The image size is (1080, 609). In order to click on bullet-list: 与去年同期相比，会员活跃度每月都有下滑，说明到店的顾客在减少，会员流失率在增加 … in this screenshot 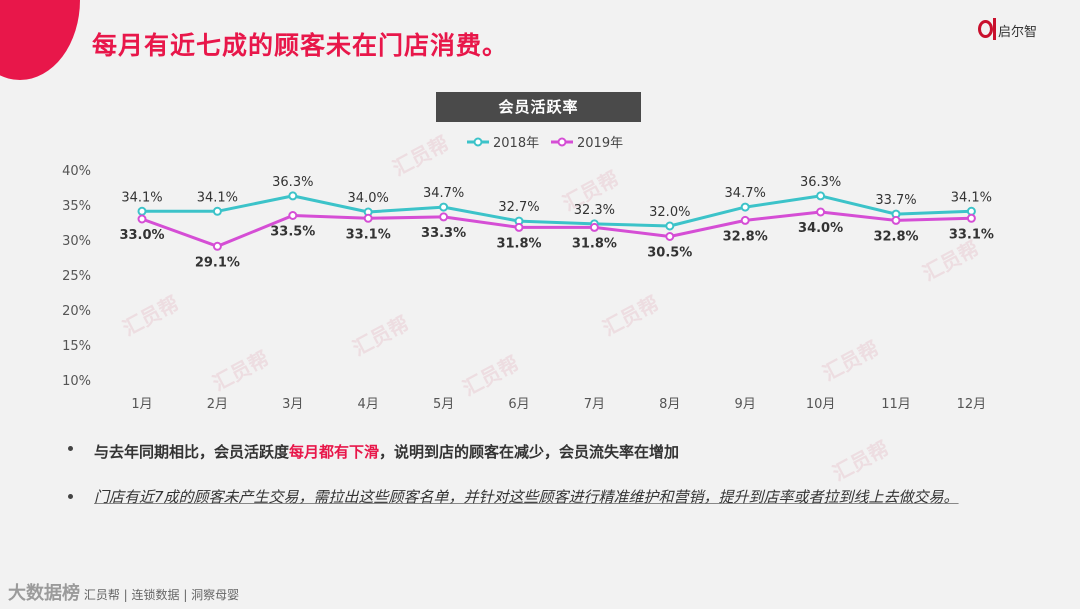, I will do `click(524, 475)`.